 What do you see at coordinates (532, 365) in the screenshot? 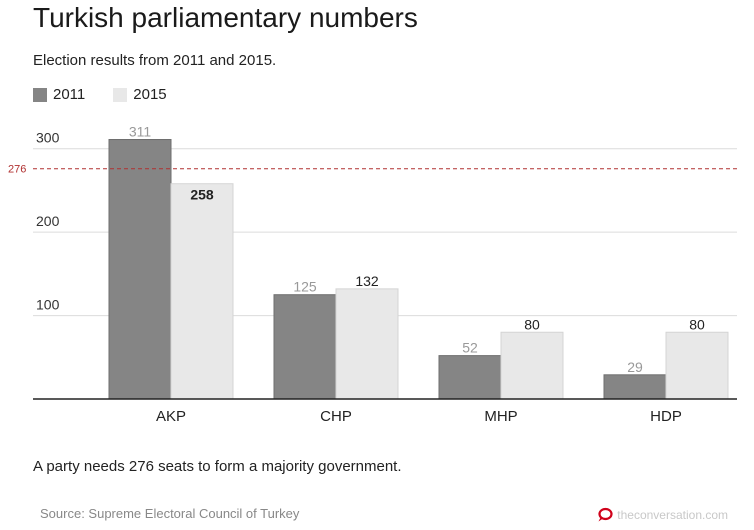
I see `bar-mhp-2015` at bounding box center [532, 365].